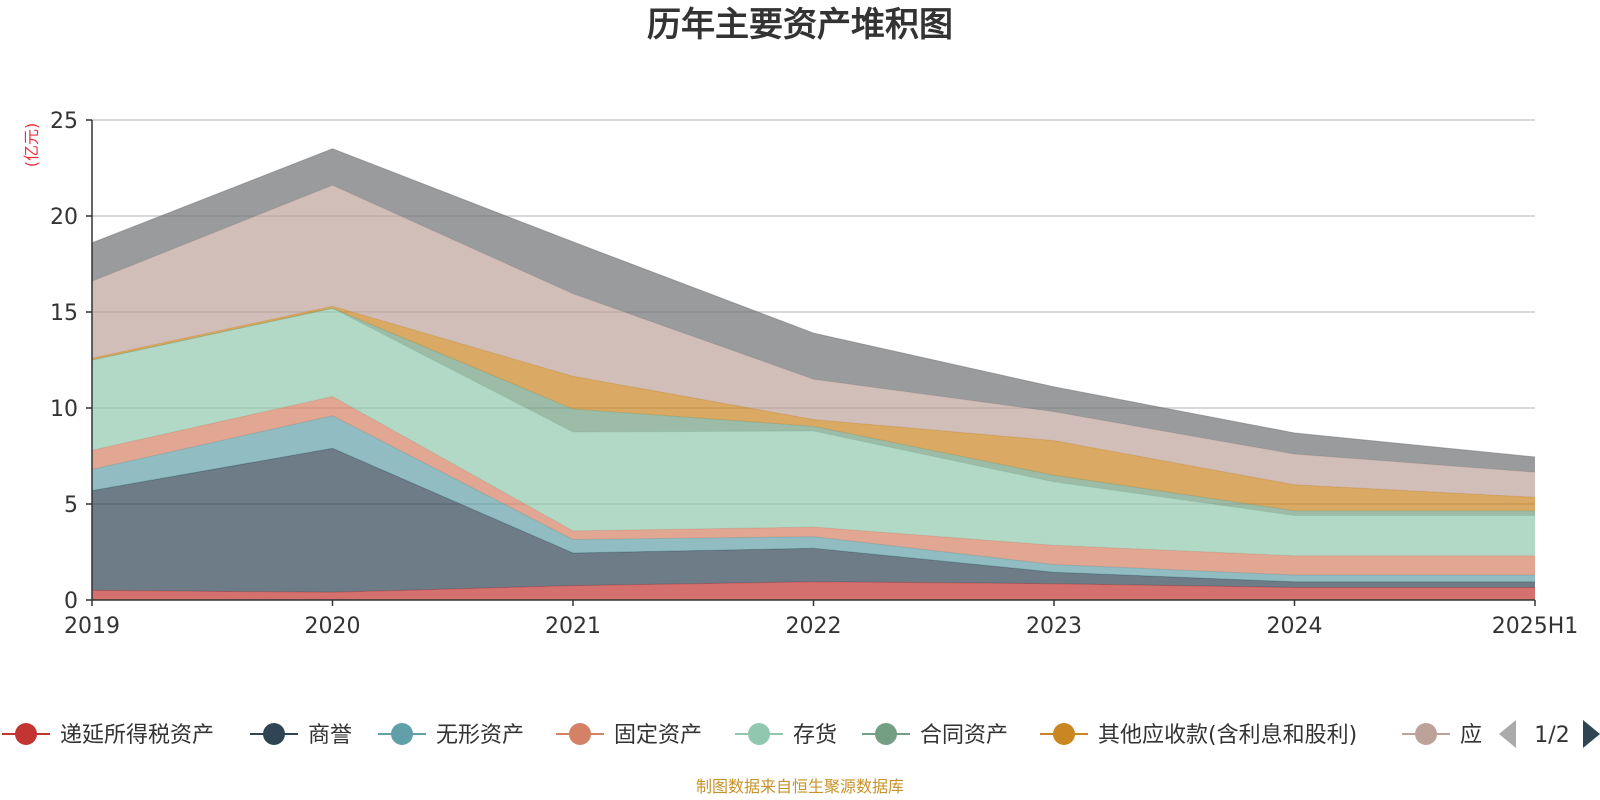 The width and height of the screenshot is (1600, 800). I want to click on legend-item: 应, so click(1442, 735).